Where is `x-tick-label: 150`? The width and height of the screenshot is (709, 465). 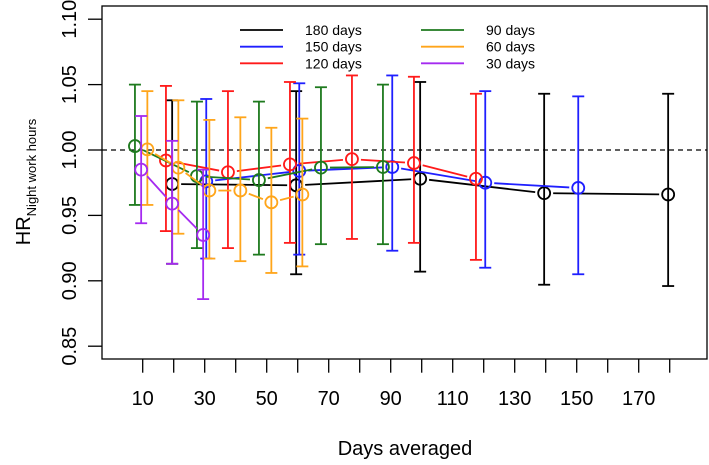
x-tick-label: 150 is located at coordinates (576, 399).